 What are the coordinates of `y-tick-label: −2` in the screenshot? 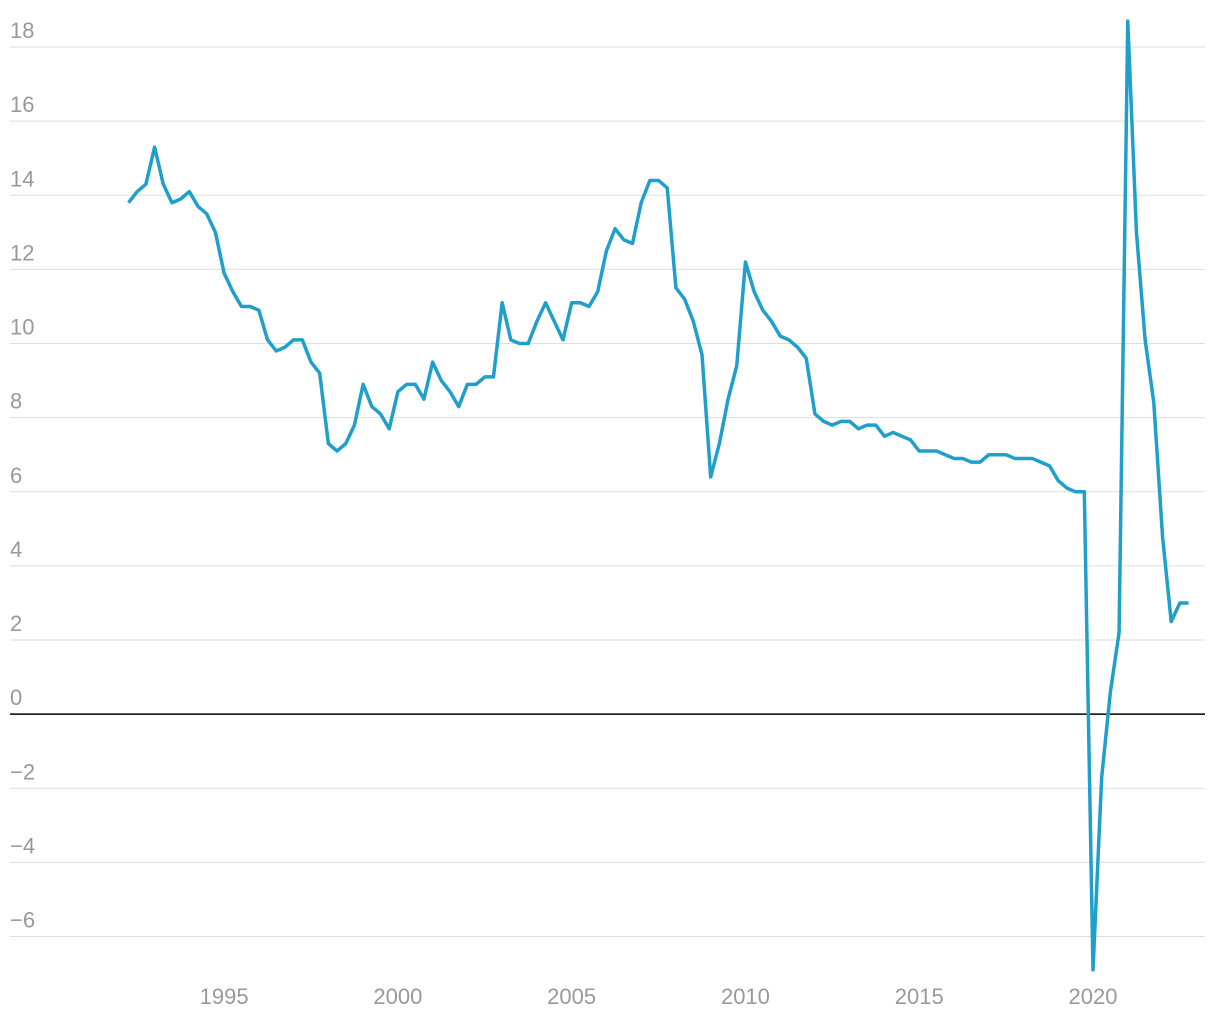 It's located at (22, 771).